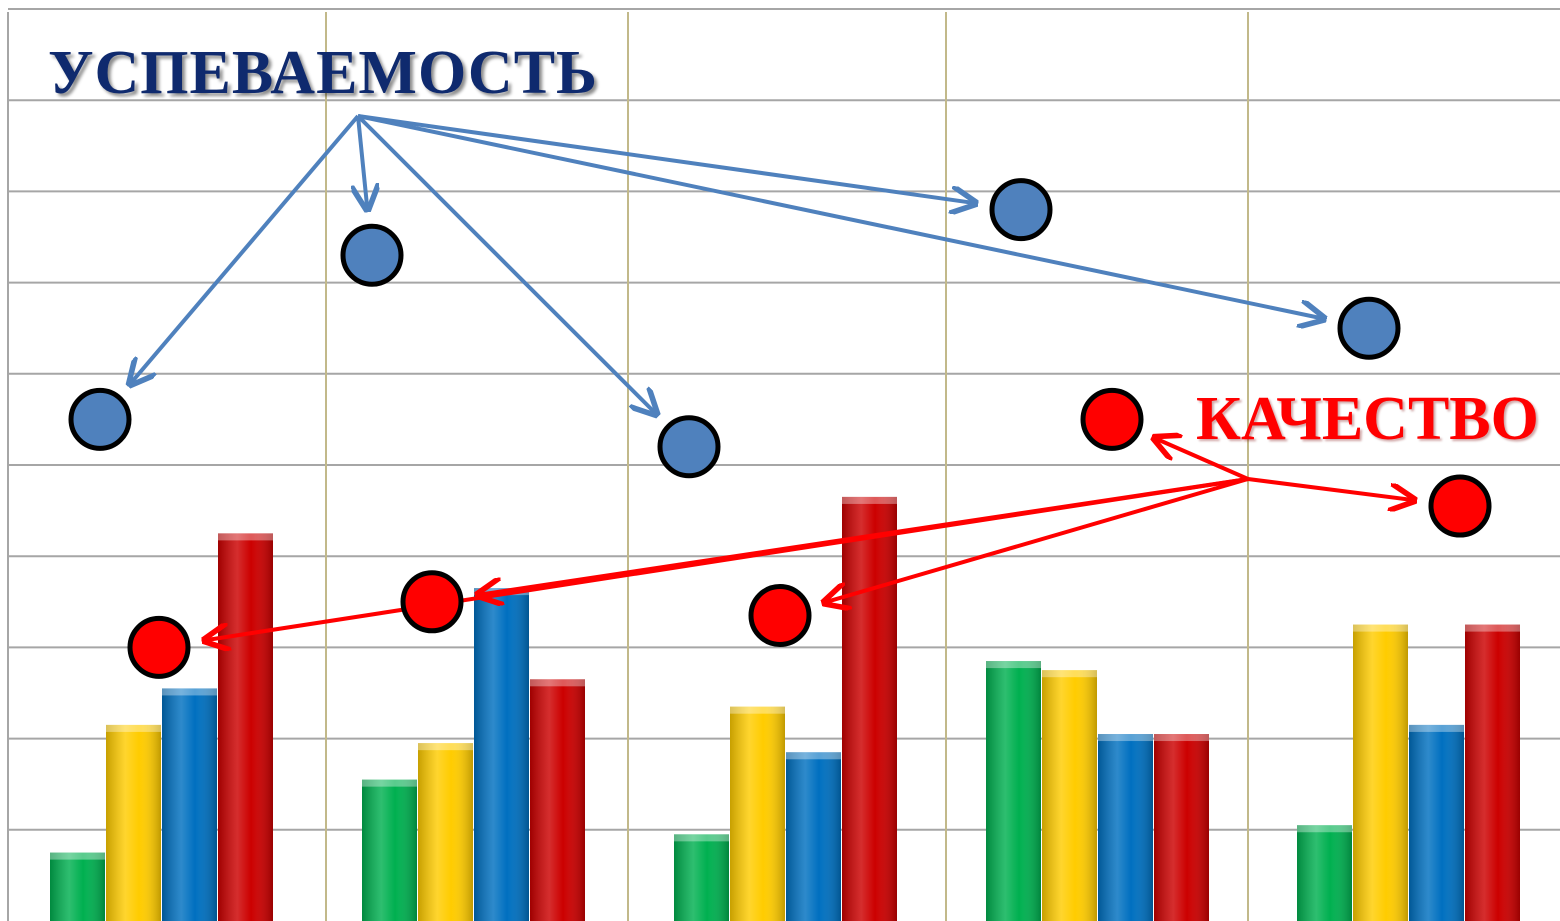 The image size is (1560, 921). Describe the element at coordinates (323, 73) in the screenshot. I see `uspevaemost-label: УСПЕВАЕМОСТЬ` at that location.